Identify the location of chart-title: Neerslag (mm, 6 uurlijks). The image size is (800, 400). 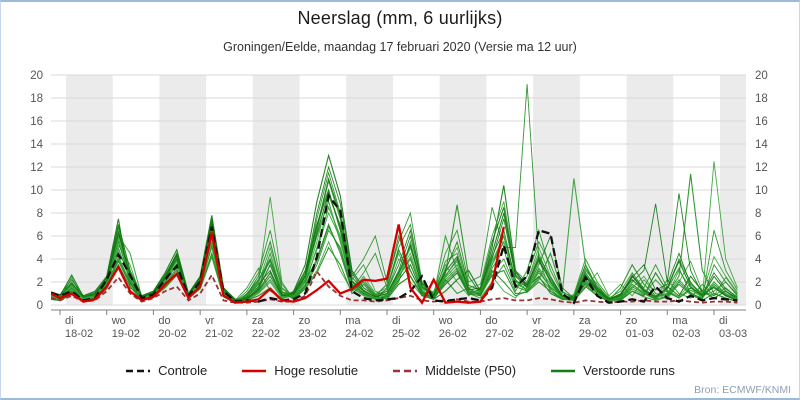
(400, 18).